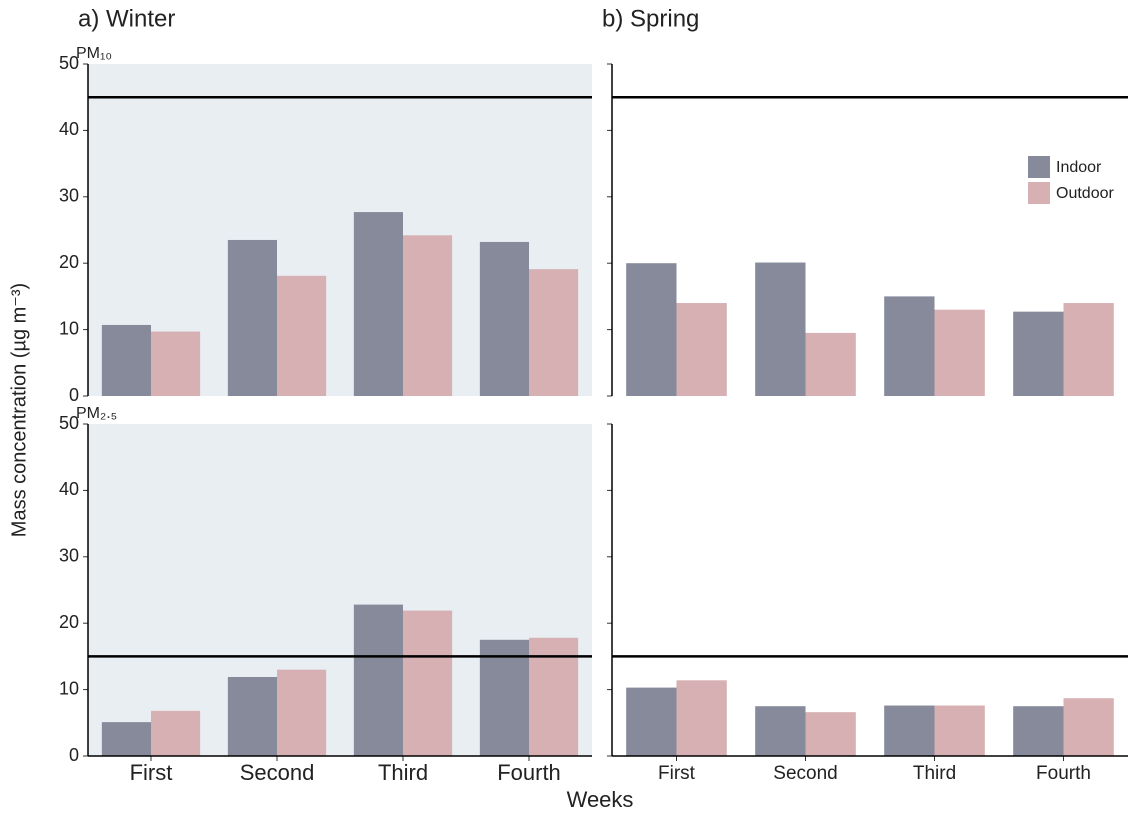 This screenshot has width=1134, height=819. What do you see at coordinates (19, 410) in the screenshot?
I see `y-axis-label: Mass concentration (µg m⁻³)` at bounding box center [19, 410].